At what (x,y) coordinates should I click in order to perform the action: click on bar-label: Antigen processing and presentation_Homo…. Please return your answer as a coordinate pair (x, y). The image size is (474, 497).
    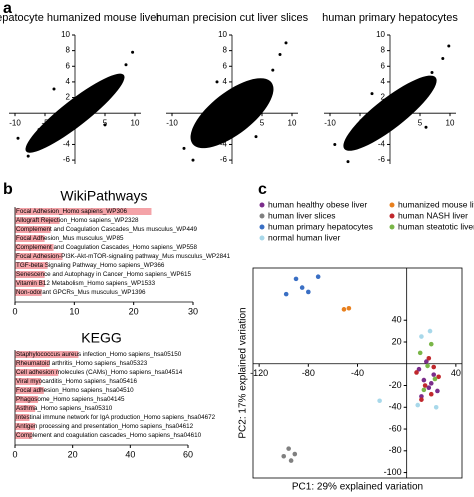
    Looking at the image, I should click on (105, 426).